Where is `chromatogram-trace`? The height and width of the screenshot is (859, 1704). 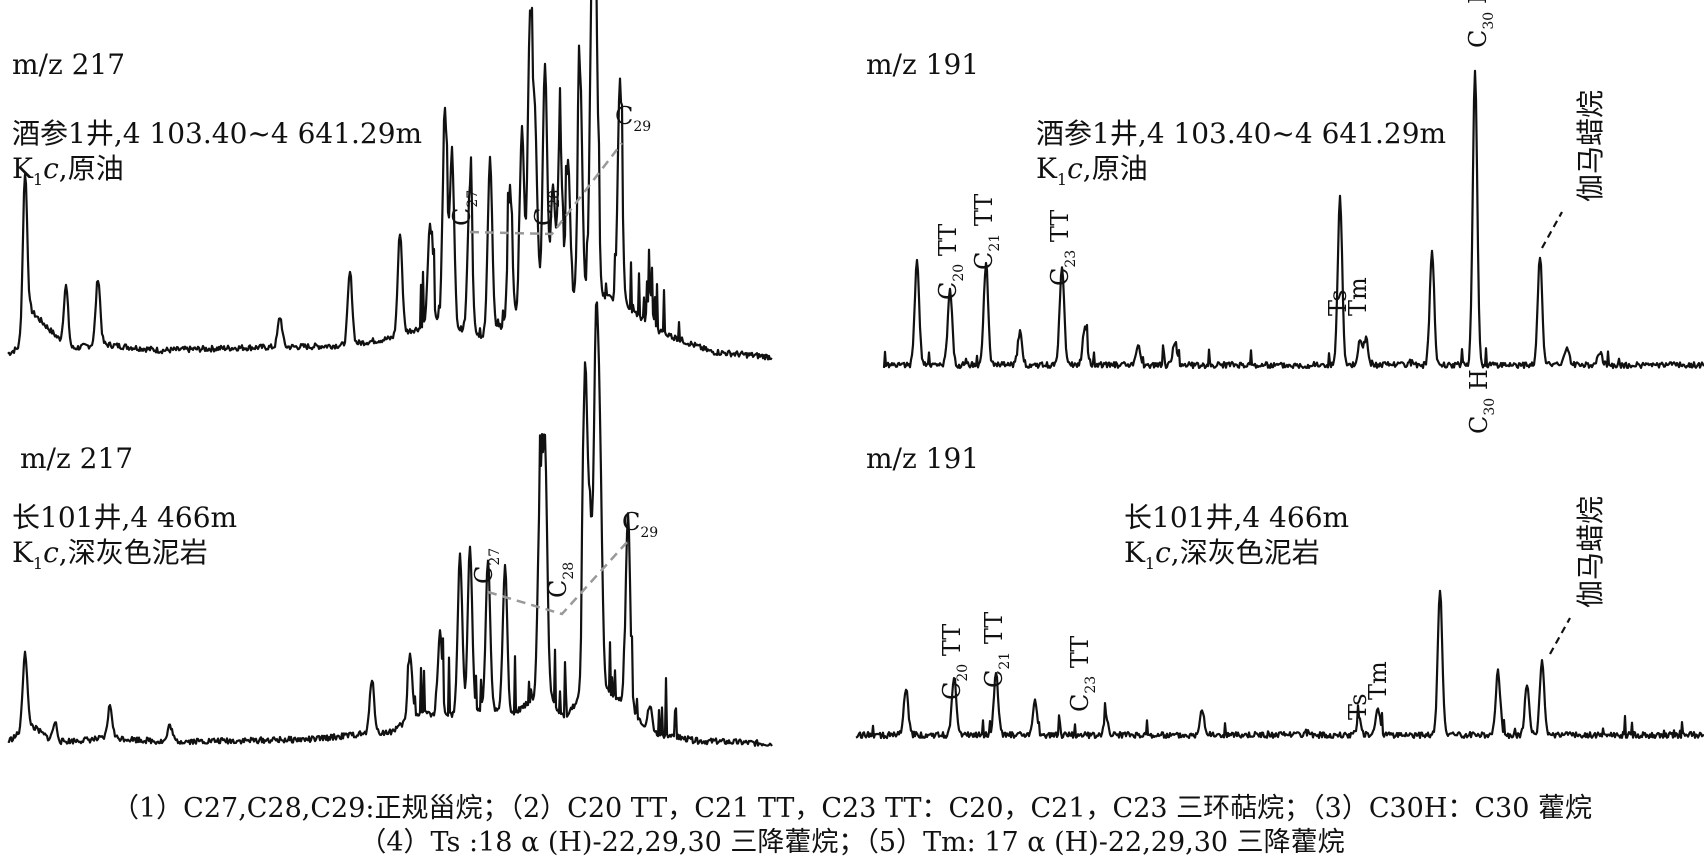 chromatogram-trace is located at coordinates (1279, 664).